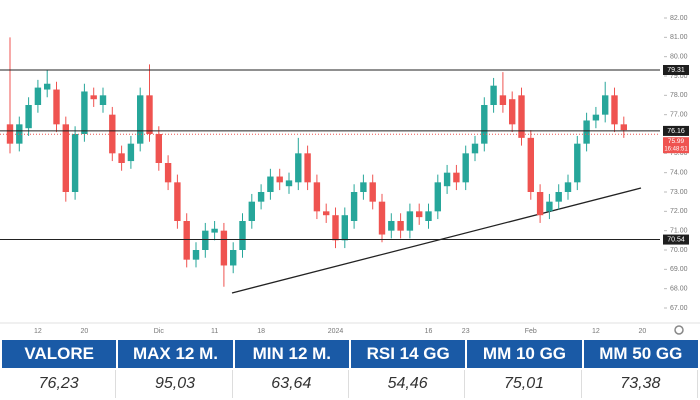  I want to click on y-tick-label: 73.00, so click(679, 192).